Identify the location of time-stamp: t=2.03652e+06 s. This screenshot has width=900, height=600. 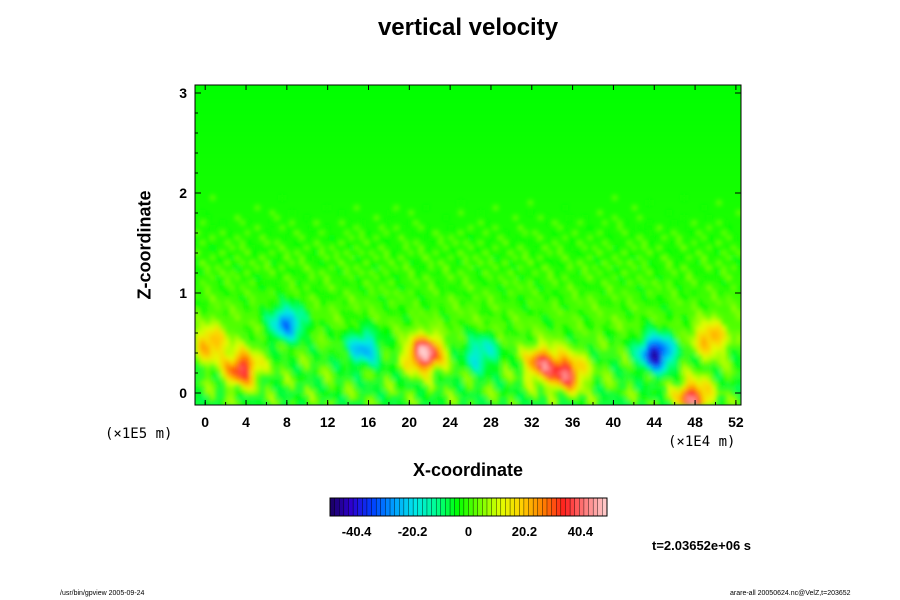
(702, 545).